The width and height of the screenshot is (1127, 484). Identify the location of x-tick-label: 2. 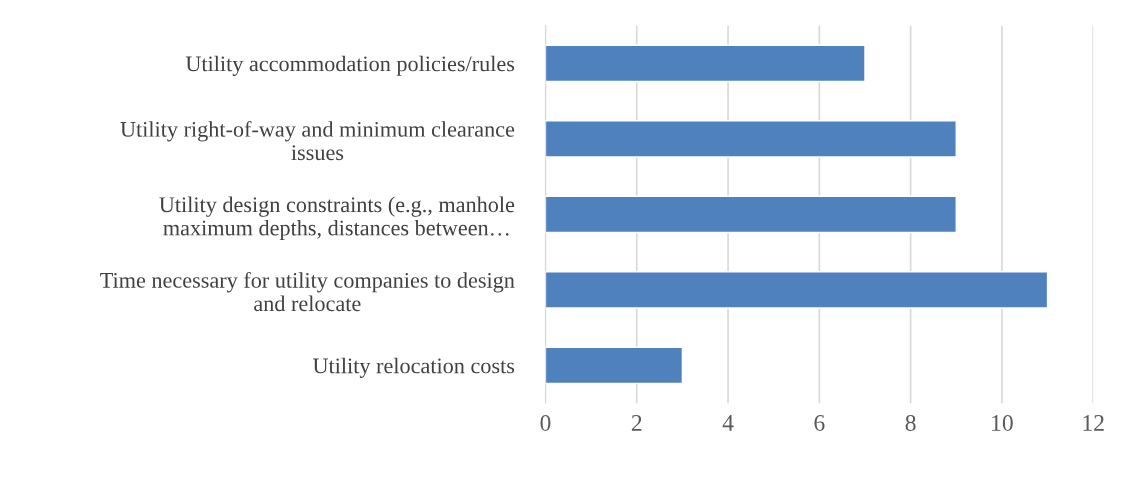
(636, 423).